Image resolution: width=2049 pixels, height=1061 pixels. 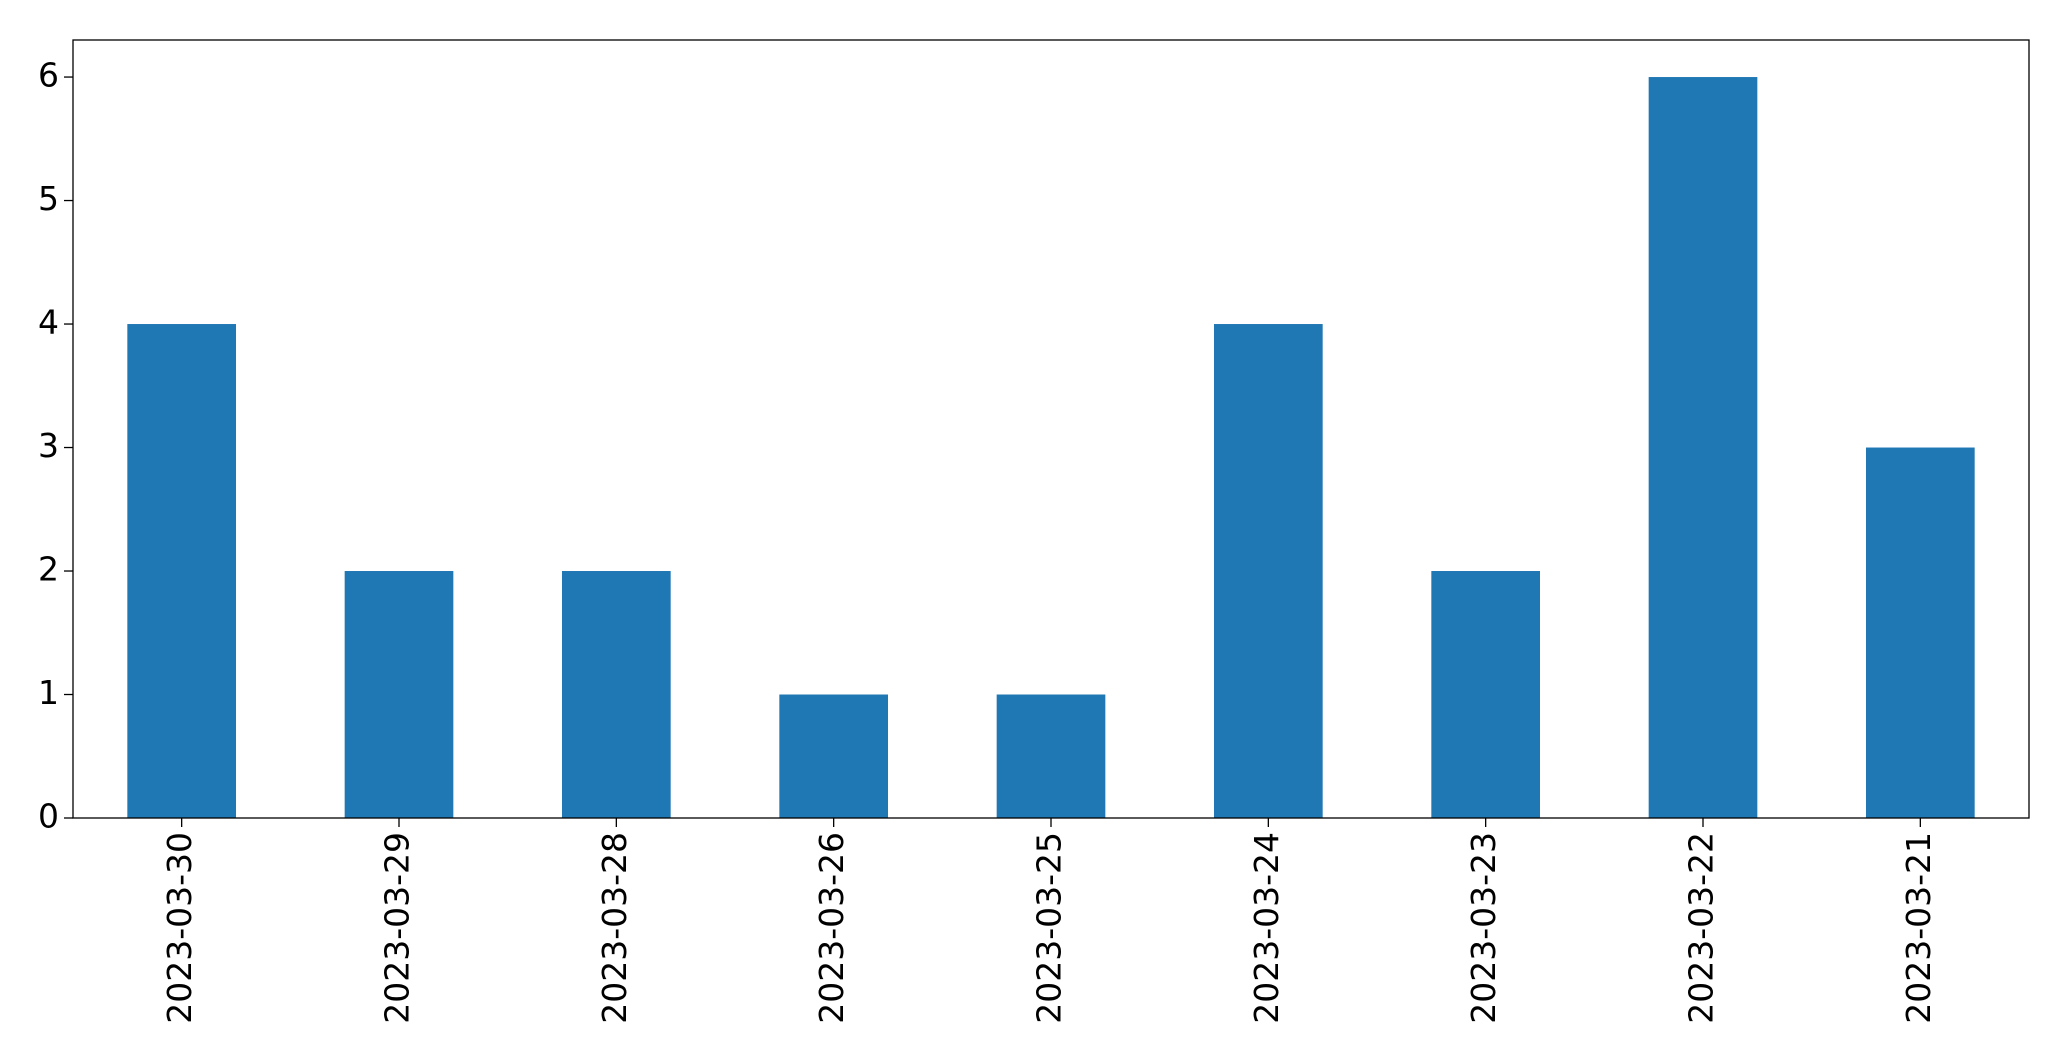 What do you see at coordinates (48, 75) in the screenshot?
I see `y-tick-label: 6` at bounding box center [48, 75].